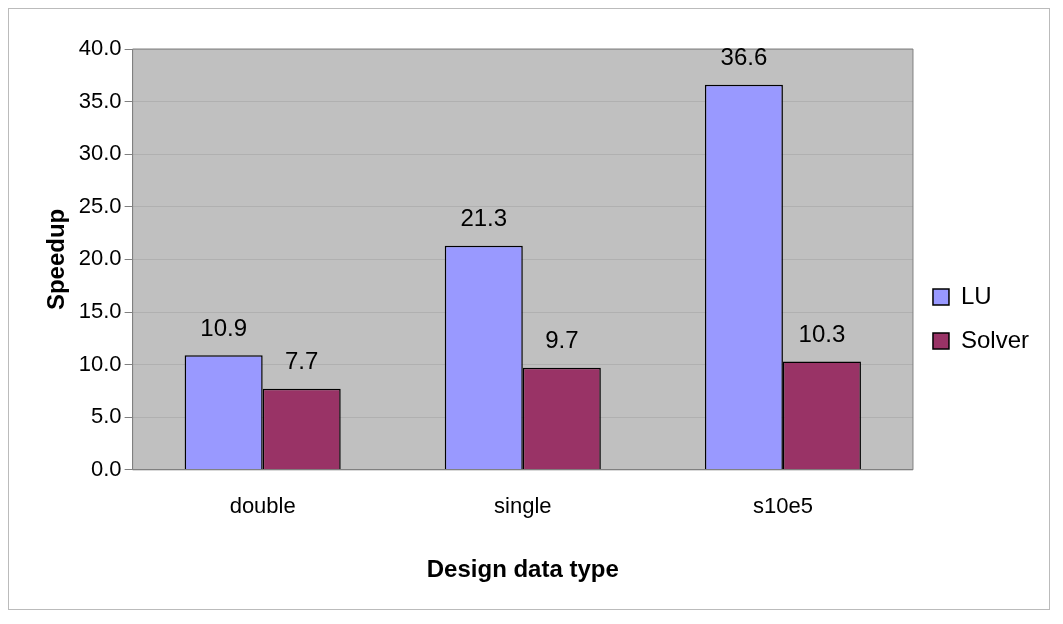 The image size is (1063, 624). I want to click on y-tick-label: 40.0, so click(100, 48).